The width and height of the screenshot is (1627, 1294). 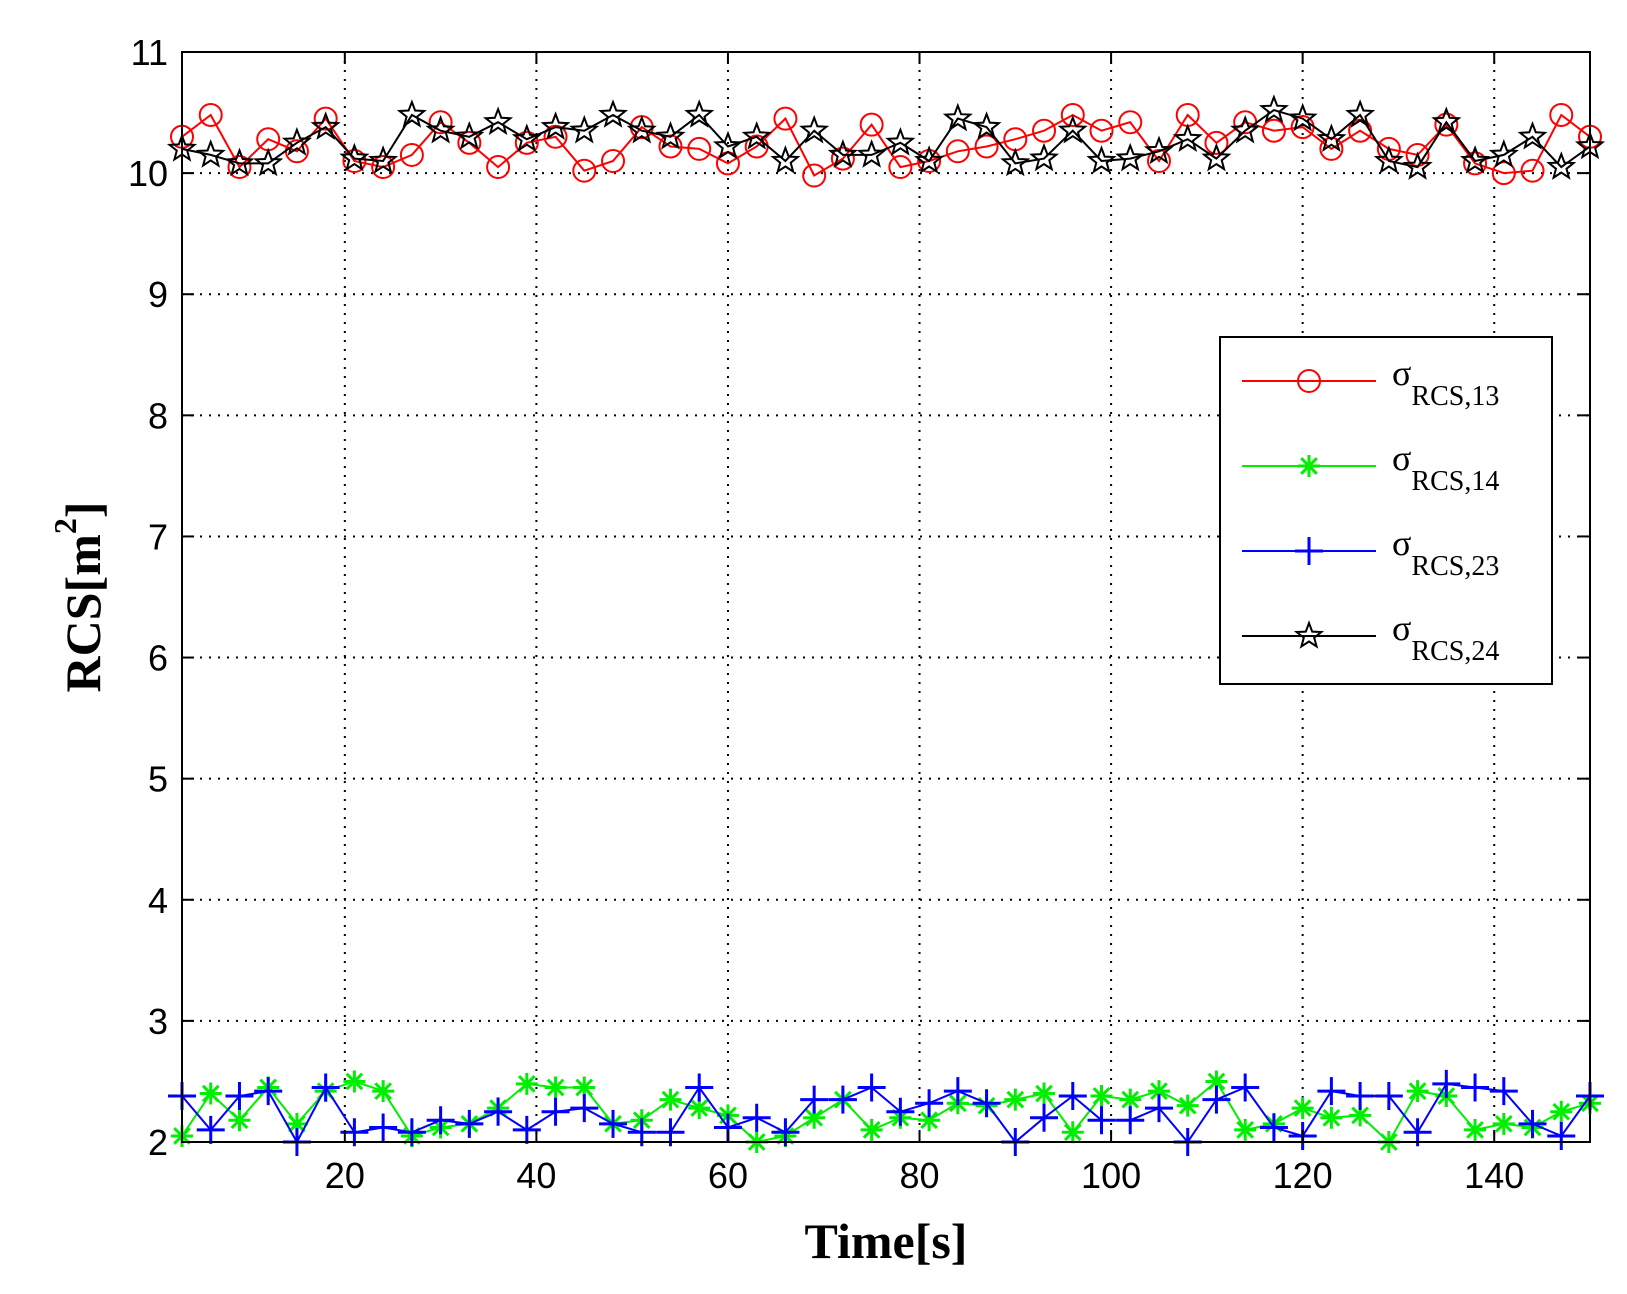 I want to click on legend-label: σRCS,14, so click(x=1445, y=467).